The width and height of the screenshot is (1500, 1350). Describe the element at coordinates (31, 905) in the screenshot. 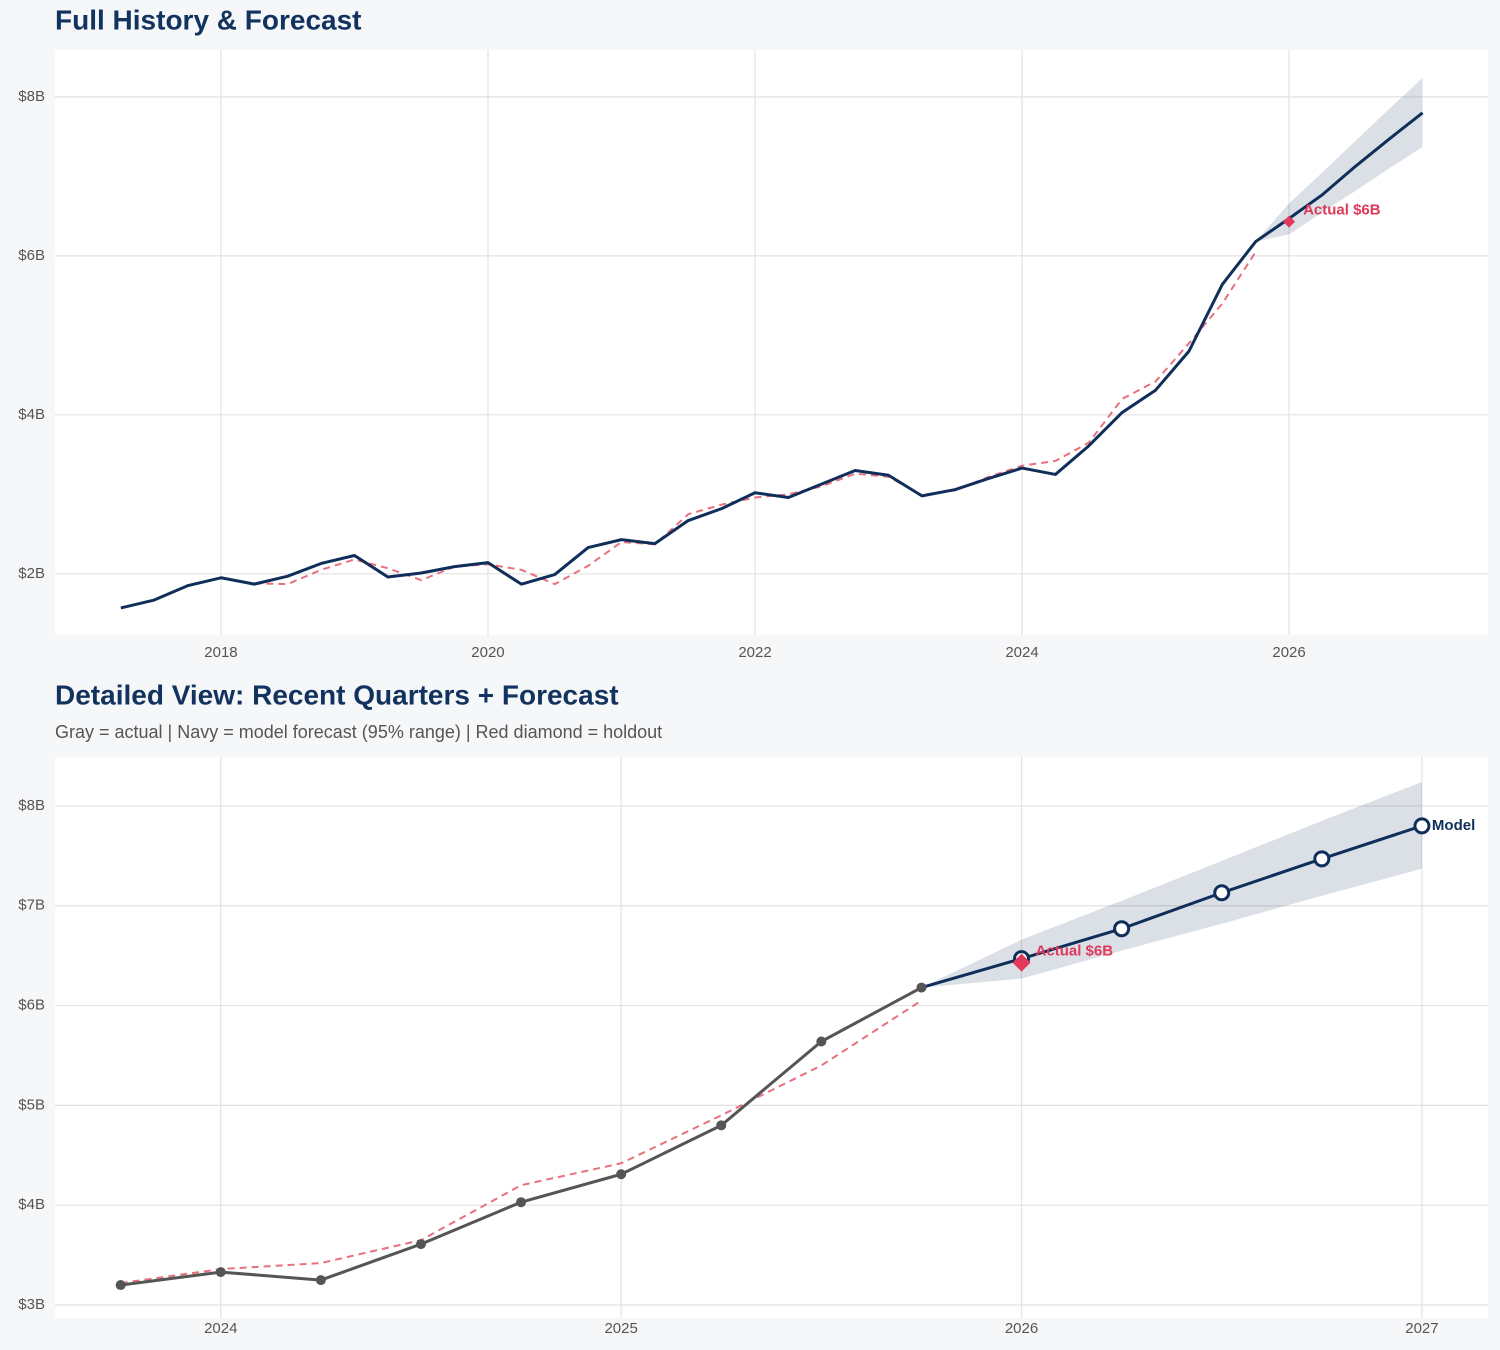

I see `y-tick-label: $7B` at that location.